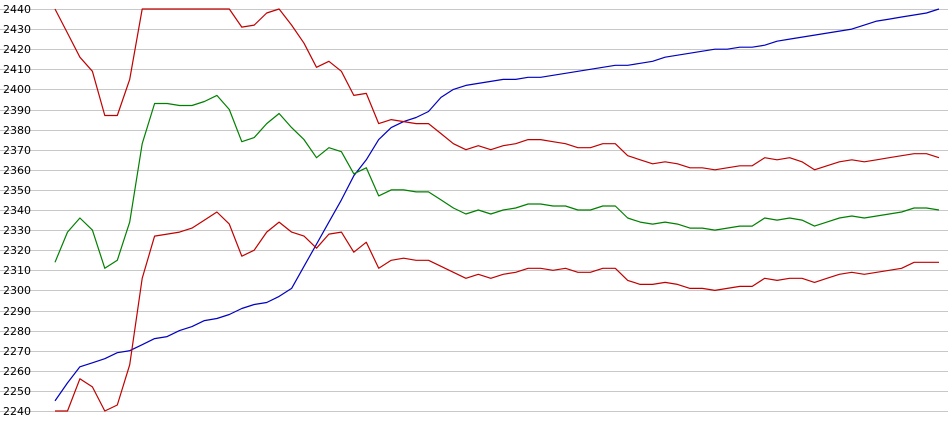 The image size is (950, 435). What do you see at coordinates (17, 29) in the screenshot?
I see `y-tick-label: 2430` at bounding box center [17, 29].